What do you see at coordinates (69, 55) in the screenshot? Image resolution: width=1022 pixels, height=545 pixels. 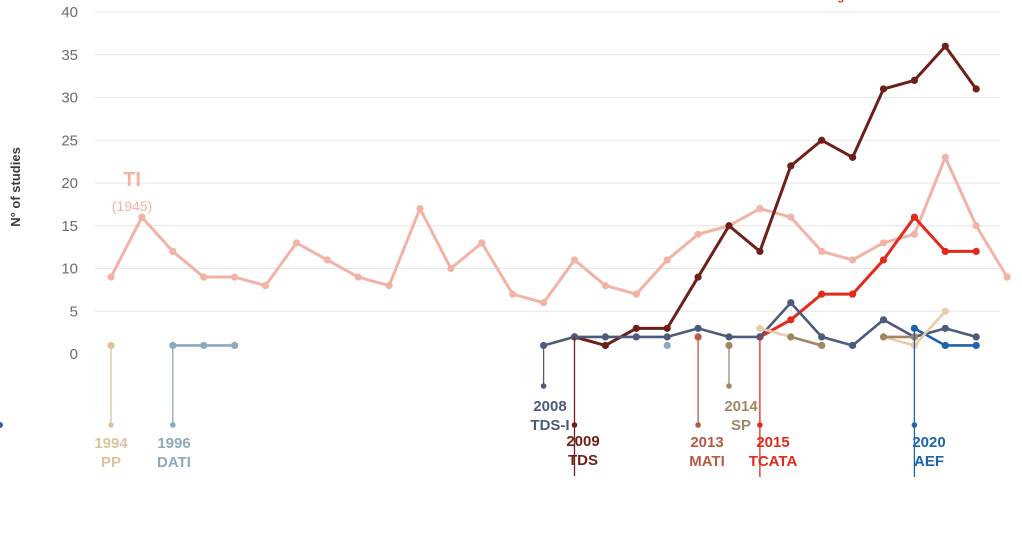 I see `y-tick-label: 35` at bounding box center [69, 55].